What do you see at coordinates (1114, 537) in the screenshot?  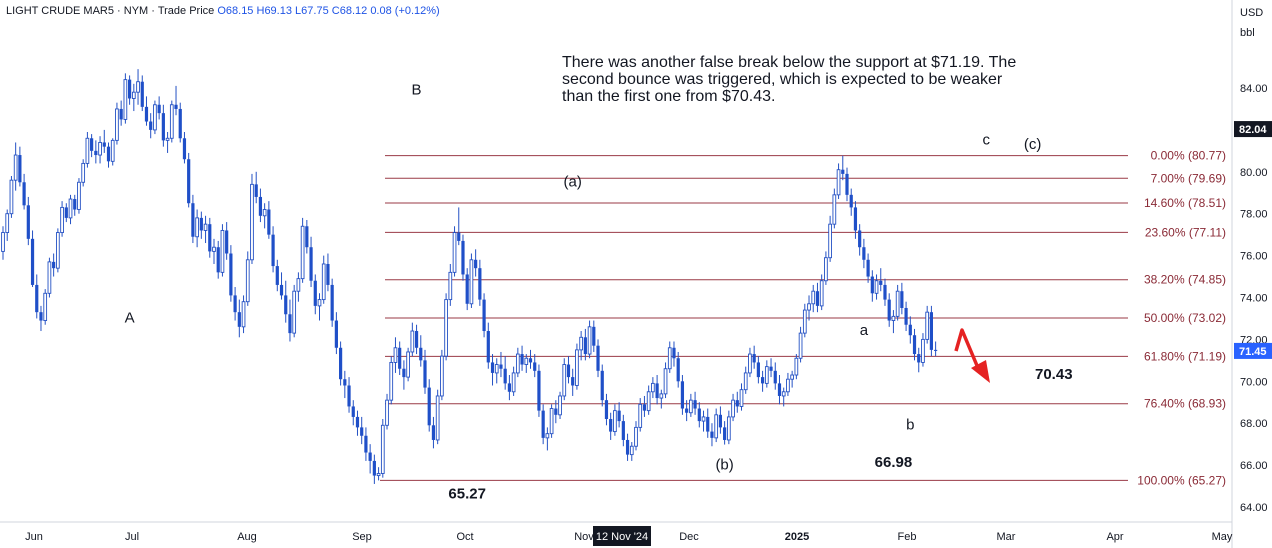 I see `x-tick-label: Apr` at bounding box center [1114, 537].